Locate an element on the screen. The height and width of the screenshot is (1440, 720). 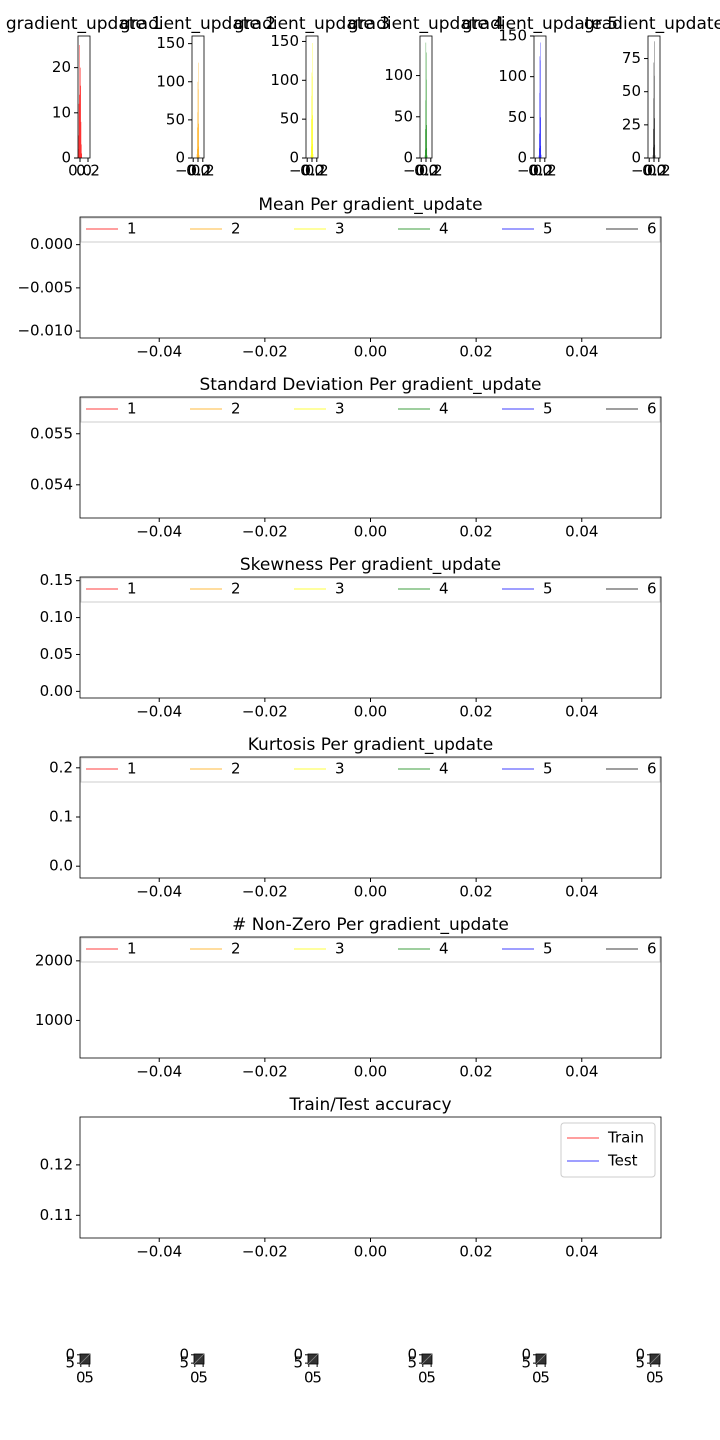
y-tick-label: 25 is located at coordinates (631, 124).